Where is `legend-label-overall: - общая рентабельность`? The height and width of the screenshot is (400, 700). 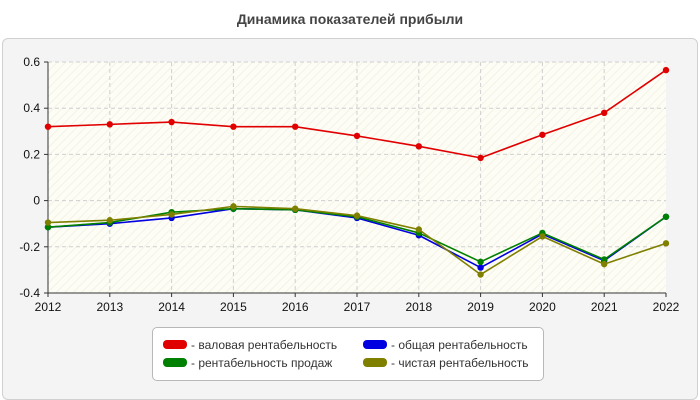
legend-label-overall: - общая рентабельность is located at coordinates (459, 345).